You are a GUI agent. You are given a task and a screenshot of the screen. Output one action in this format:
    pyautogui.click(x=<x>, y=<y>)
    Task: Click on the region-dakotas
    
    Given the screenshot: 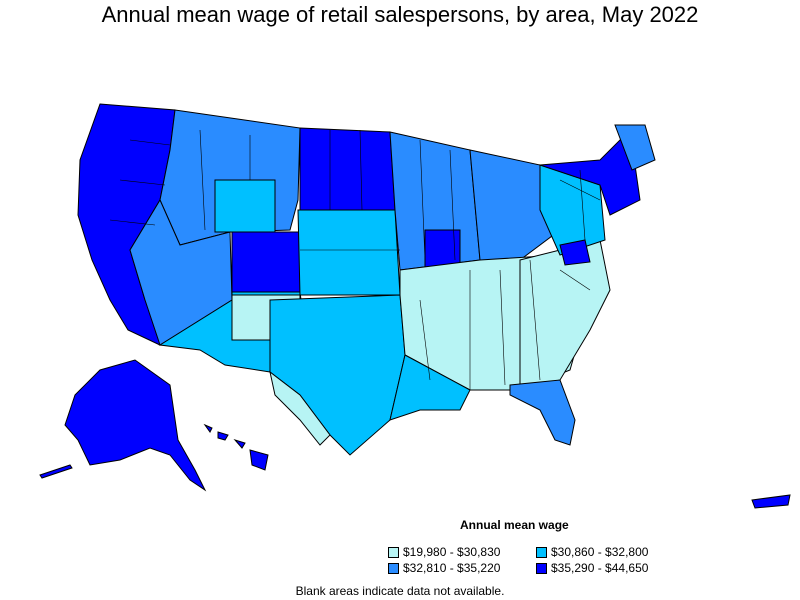 What is the action you would take?
    pyautogui.click(x=347, y=169)
    